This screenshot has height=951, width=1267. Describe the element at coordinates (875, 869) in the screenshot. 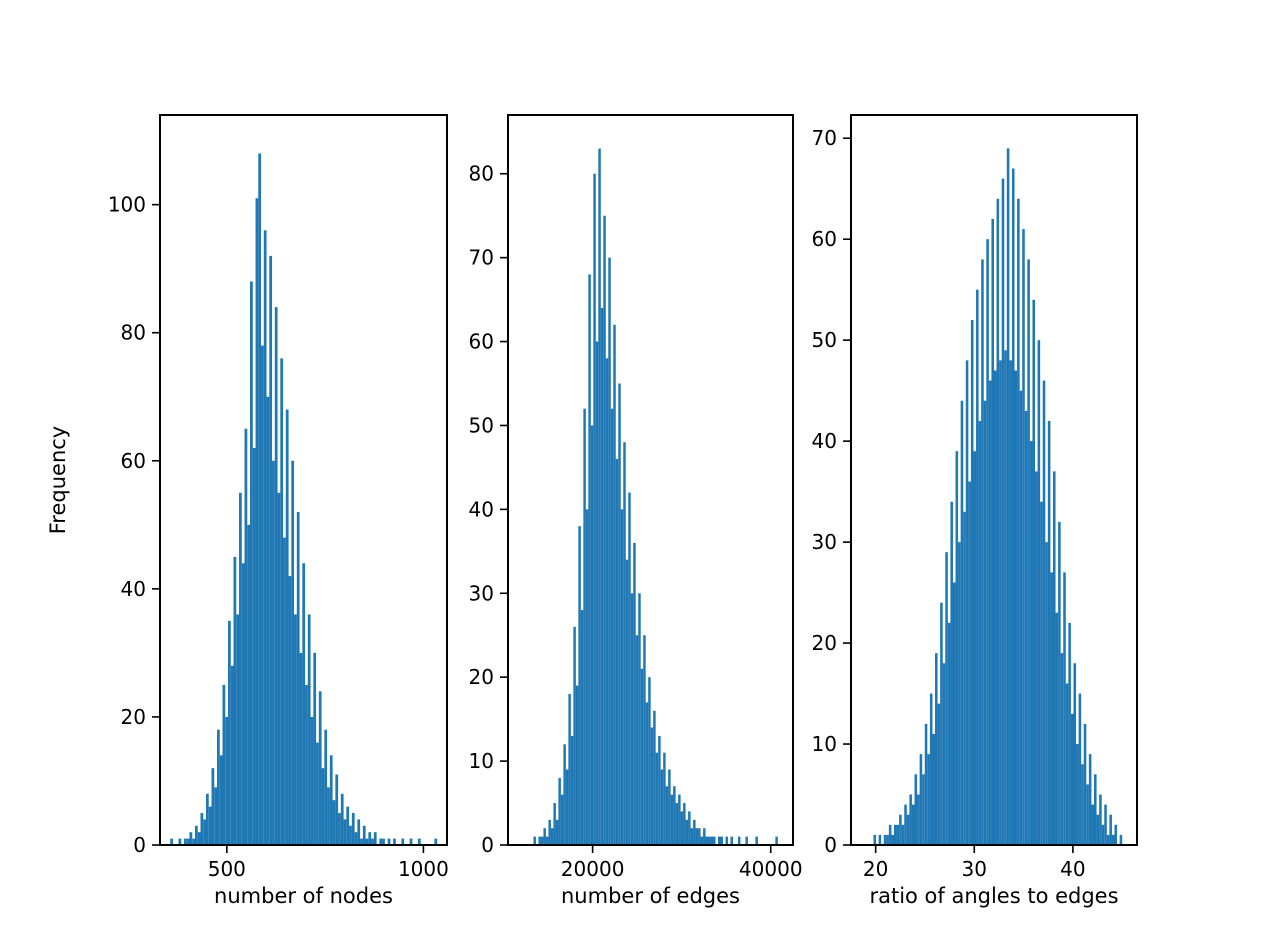

I see `x-tick-label: 20` at that location.